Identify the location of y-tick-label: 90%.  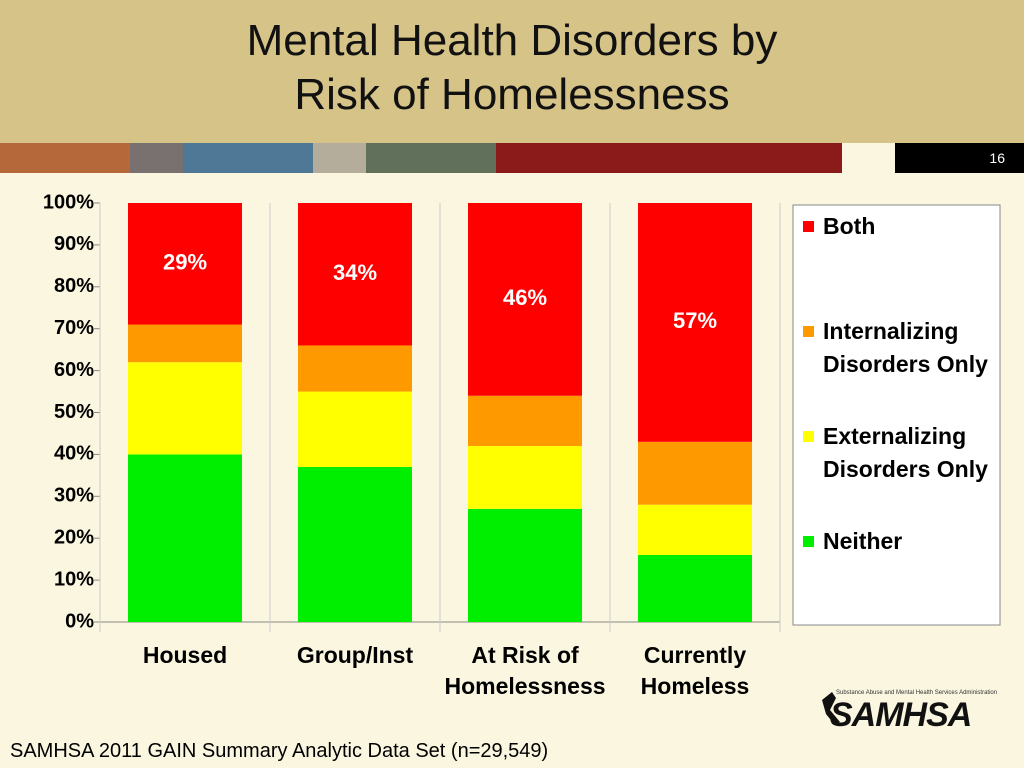
(74, 244).